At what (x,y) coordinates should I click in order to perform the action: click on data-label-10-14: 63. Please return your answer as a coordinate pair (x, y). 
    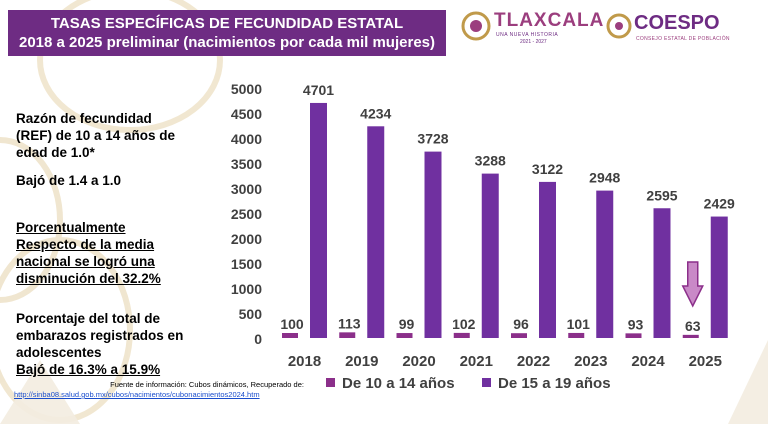
    Looking at the image, I should click on (693, 326).